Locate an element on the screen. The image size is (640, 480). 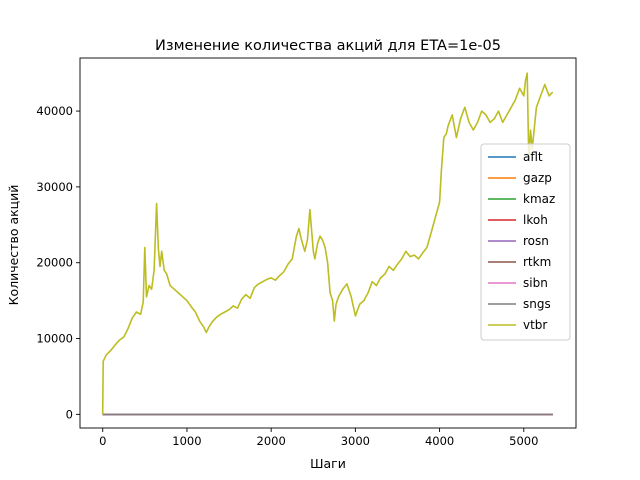
y-tick-label-10000: 10000 is located at coordinates (54, 339).